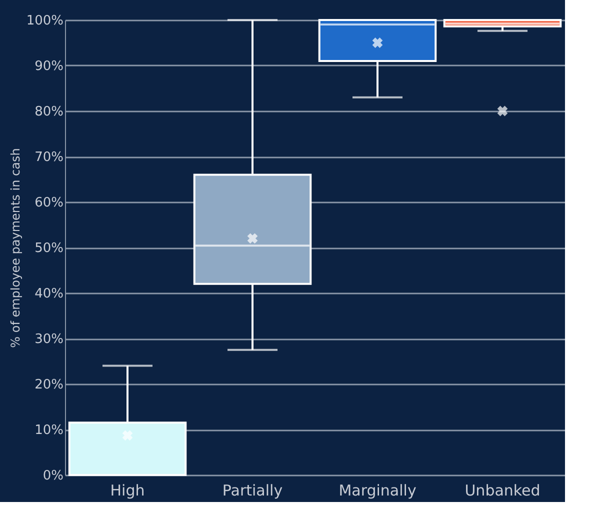  What do you see at coordinates (15, 248) in the screenshot?
I see `y-axis-title: % of employee payments in cash` at bounding box center [15, 248].